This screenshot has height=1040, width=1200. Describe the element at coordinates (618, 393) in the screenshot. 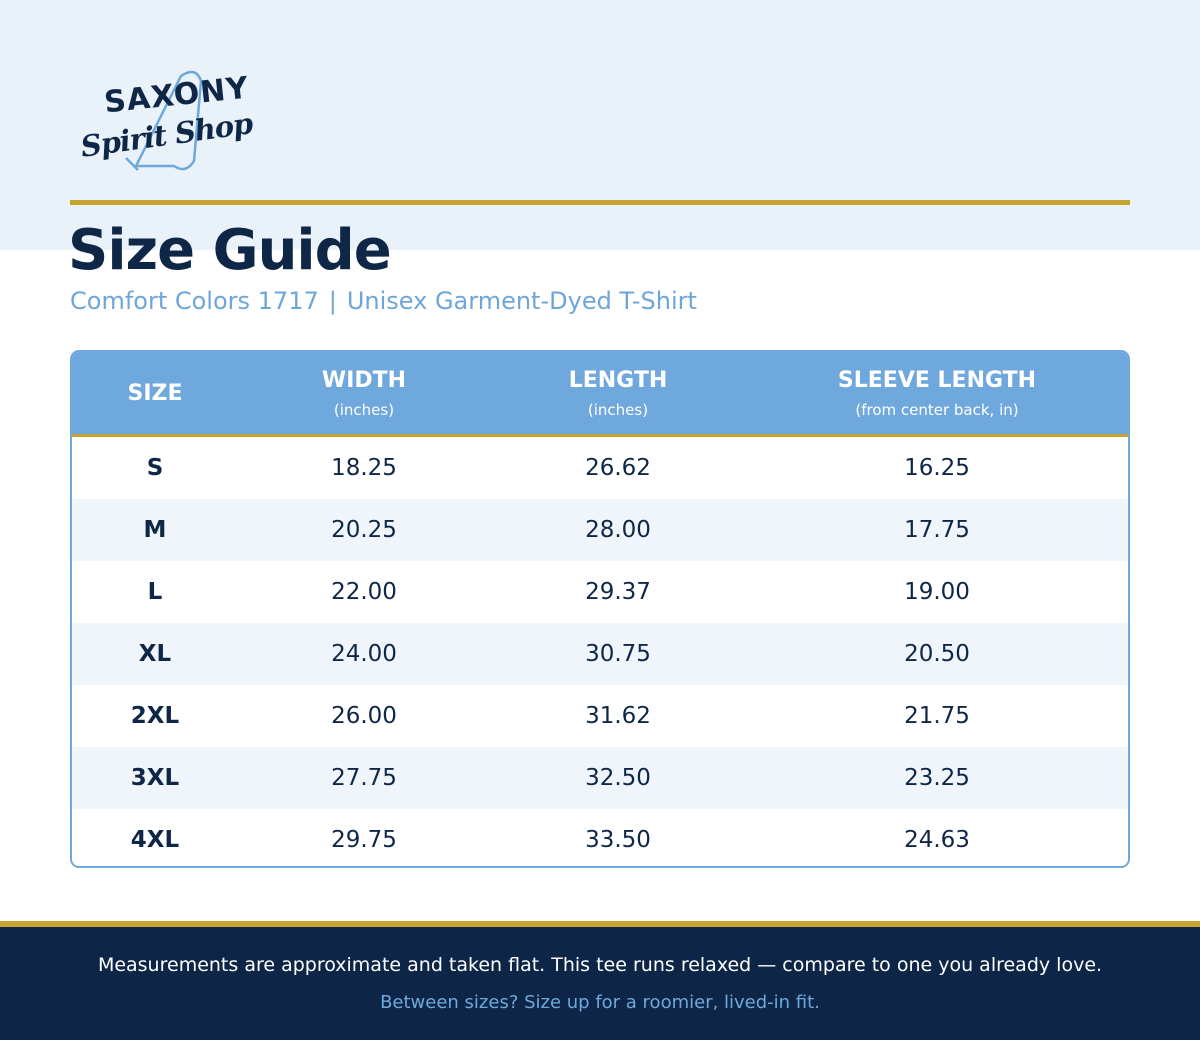

I see `column-header: LENGTH (inches)` at that location.